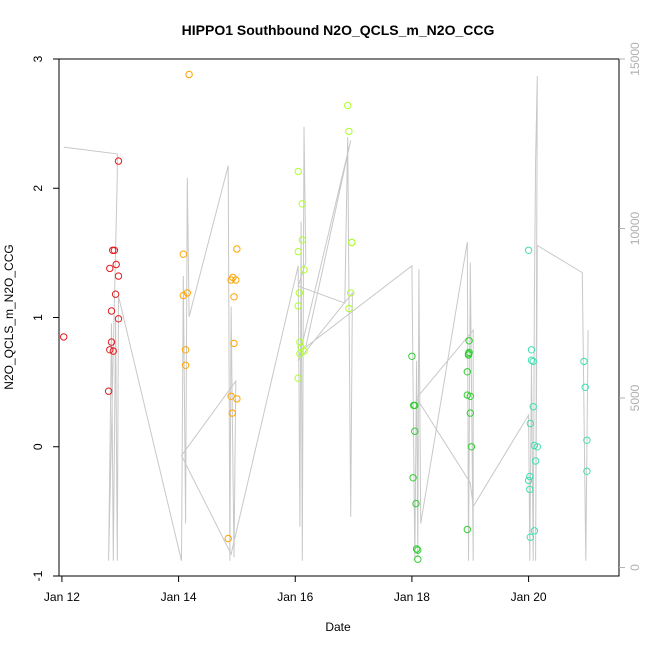 The image size is (650, 650). I want to click on x-axis: Jan 12 Jan 14 Jan 16 Jan 18 Jan 20, so click(295, 590).